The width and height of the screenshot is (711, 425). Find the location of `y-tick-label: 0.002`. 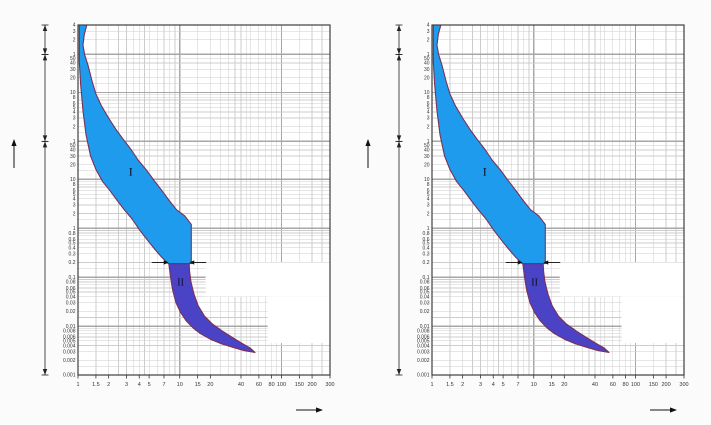

y-tick-label: 0.002 is located at coordinates (423, 361).